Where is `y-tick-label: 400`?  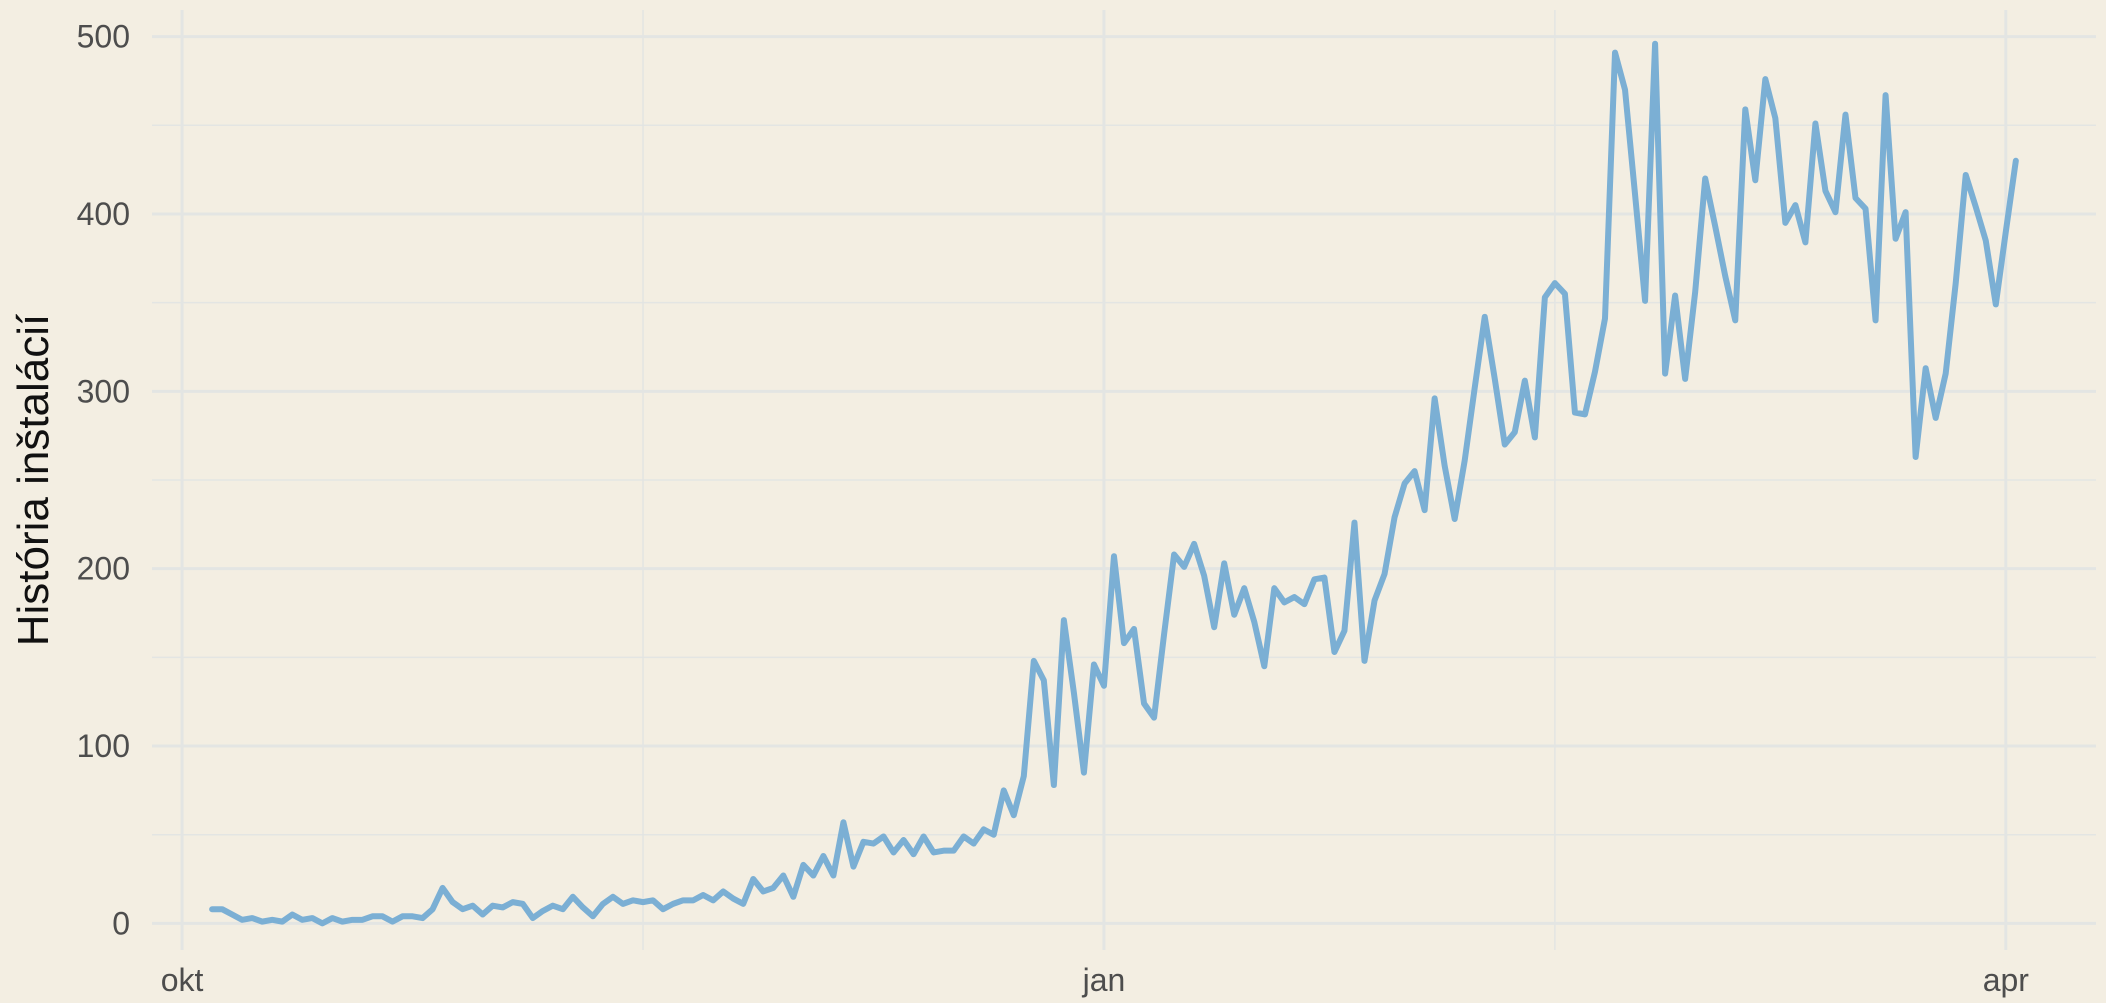 y-tick-label: 400 is located at coordinates (103, 214).